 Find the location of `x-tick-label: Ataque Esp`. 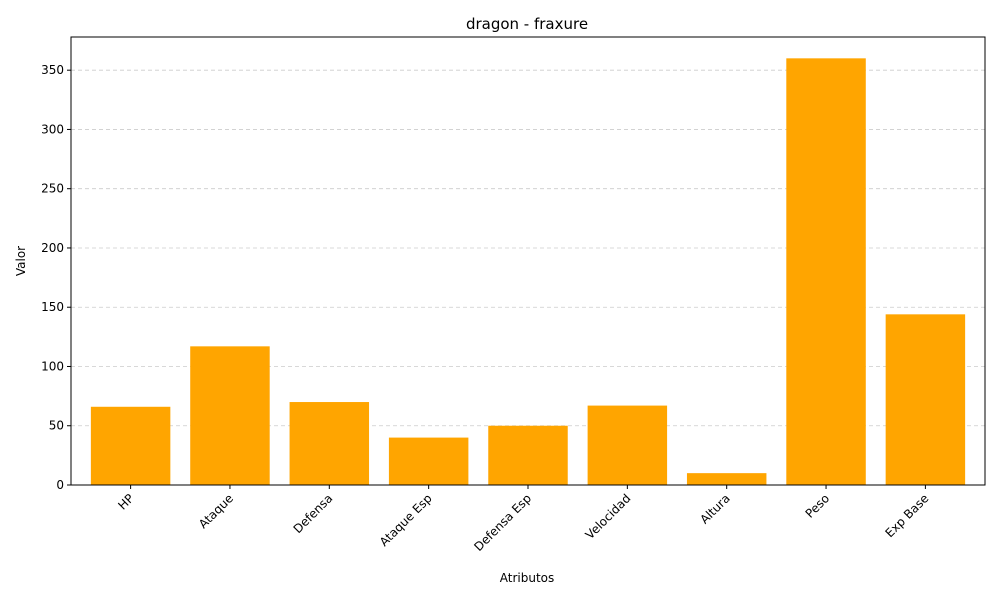

x-tick-label: Ataque Esp is located at coordinates (406, 520).